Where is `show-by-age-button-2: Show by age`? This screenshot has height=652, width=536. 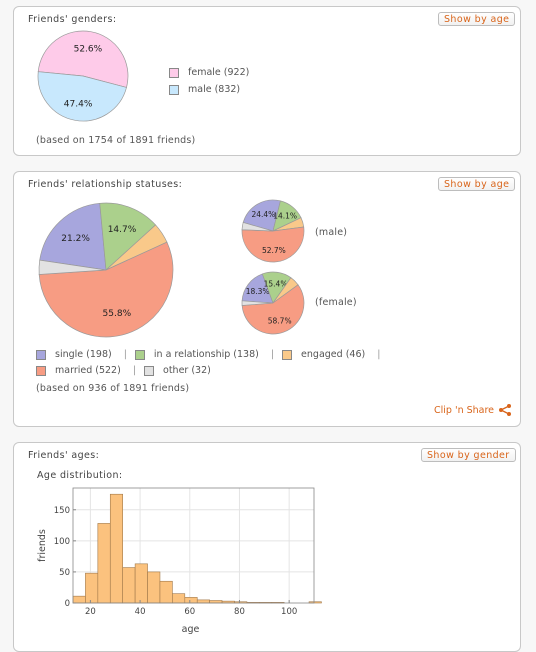 show-by-age-button-2: Show by age is located at coordinates (477, 184).